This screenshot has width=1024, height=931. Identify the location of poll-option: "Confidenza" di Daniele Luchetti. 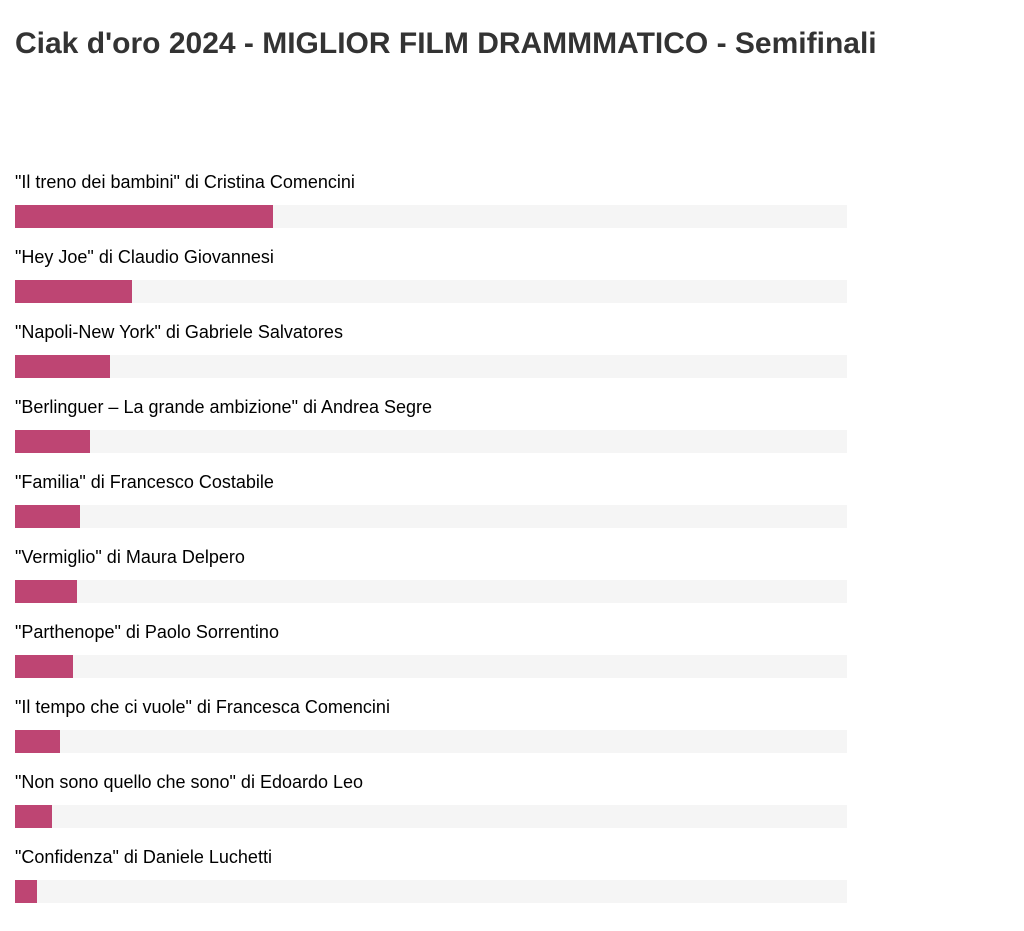
(431, 880).